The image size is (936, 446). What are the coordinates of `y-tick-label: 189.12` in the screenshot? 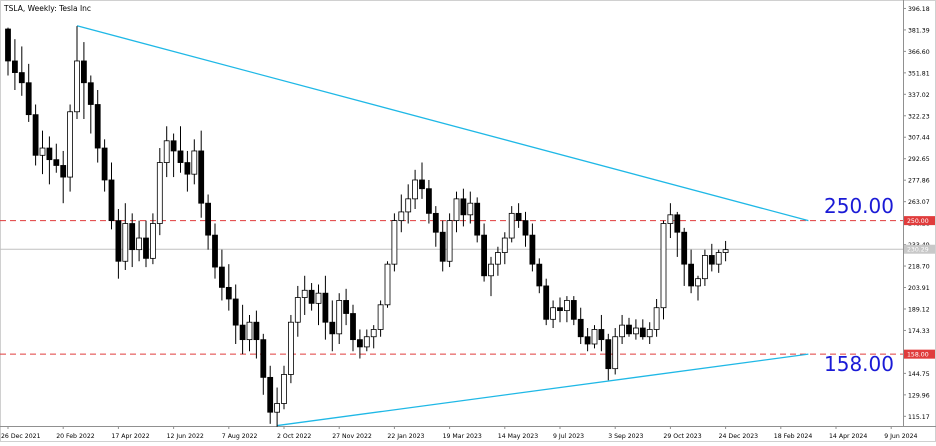 It's located at (919, 309).